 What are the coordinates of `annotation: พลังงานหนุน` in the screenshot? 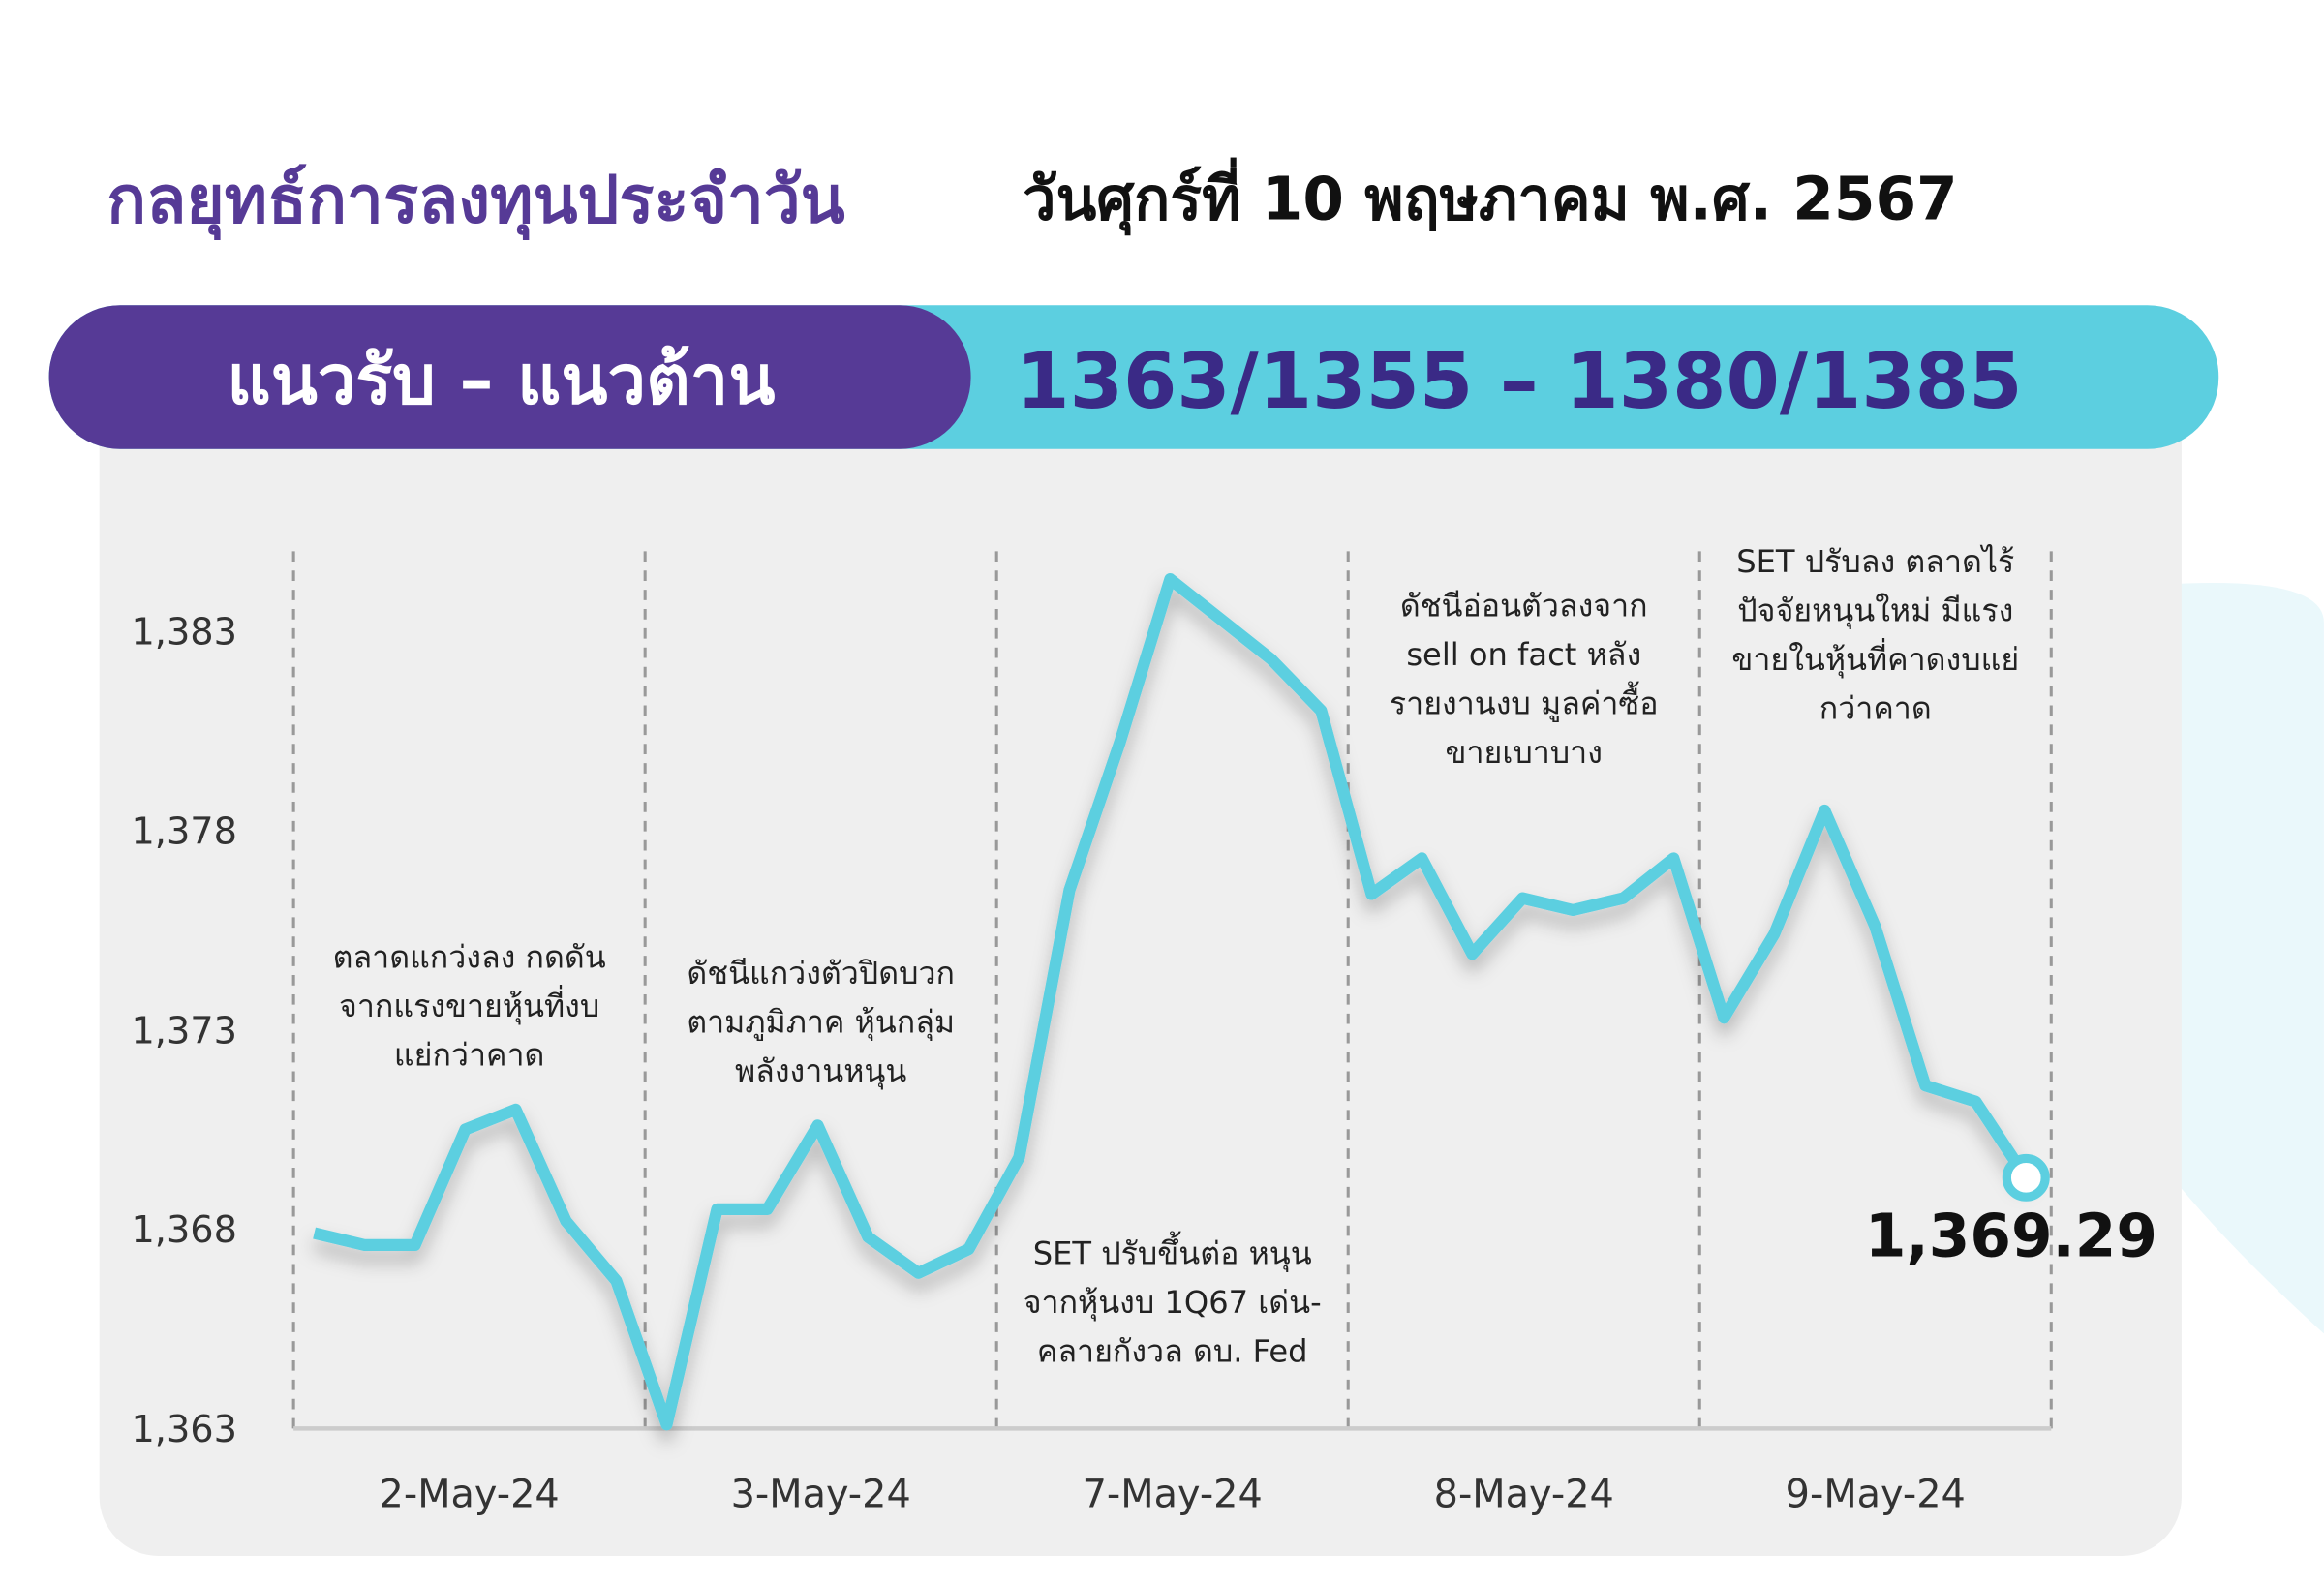 It's located at (821, 1071).